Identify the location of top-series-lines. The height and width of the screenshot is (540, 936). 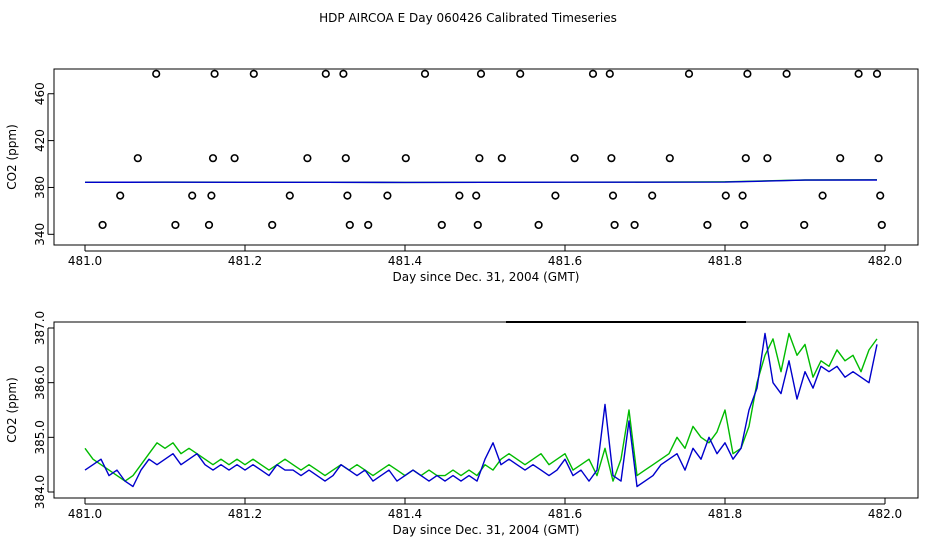
(481, 181).